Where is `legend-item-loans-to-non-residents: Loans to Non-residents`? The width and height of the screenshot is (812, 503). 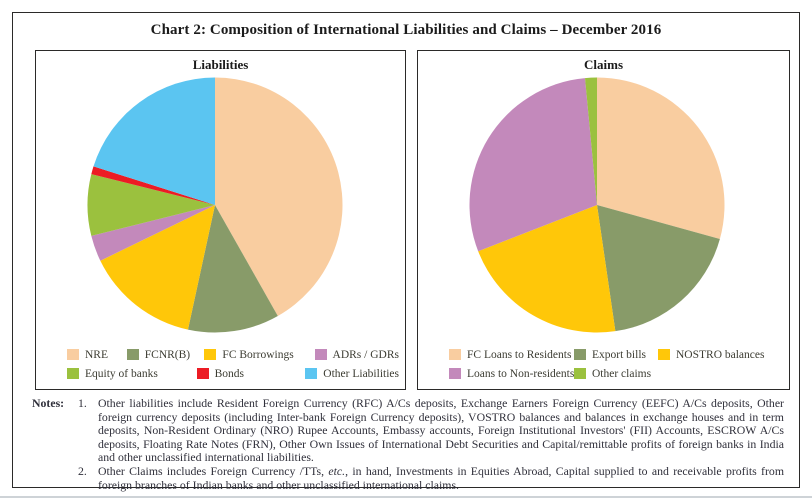
legend-item-loans-to-non-residents: Loans to Non-residents is located at coordinates (511, 374).